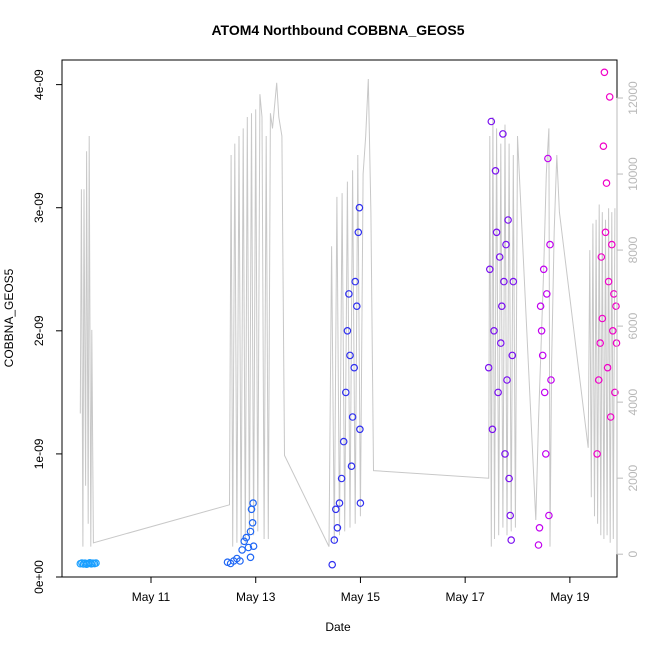 The height and width of the screenshot is (655, 650). What do you see at coordinates (633, 554) in the screenshot?
I see `y-tick-label-right: 0` at bounding box center [633, 554].